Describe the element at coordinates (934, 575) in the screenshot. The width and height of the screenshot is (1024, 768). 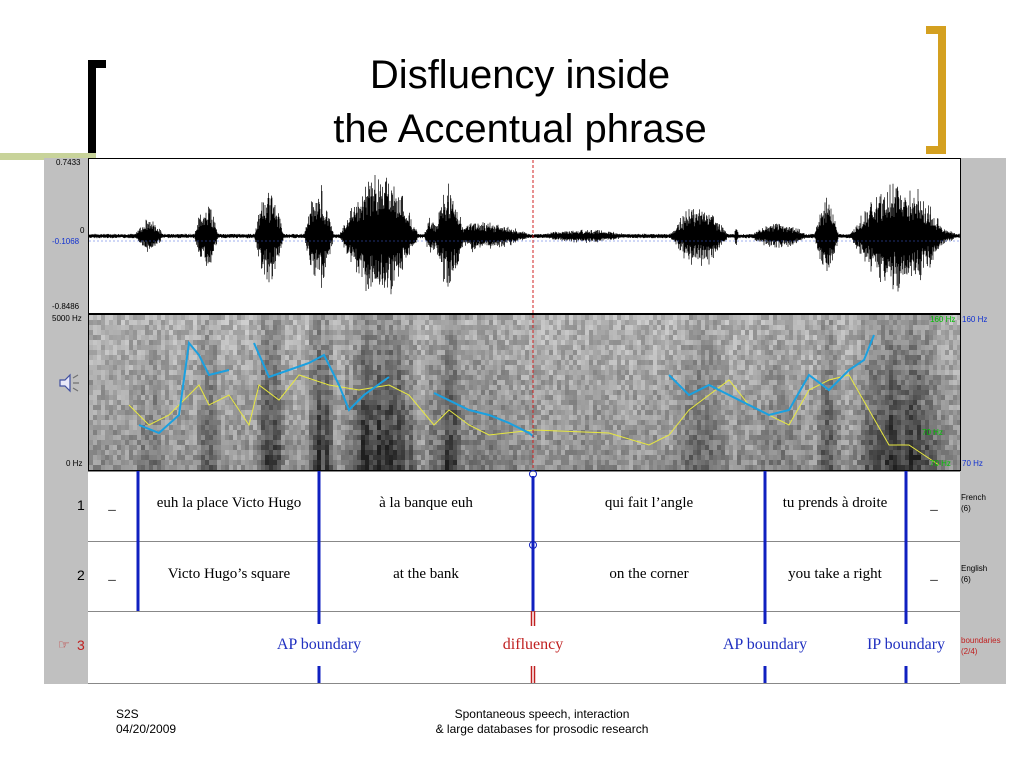
I see `tier2-interval-6: _` at that location.